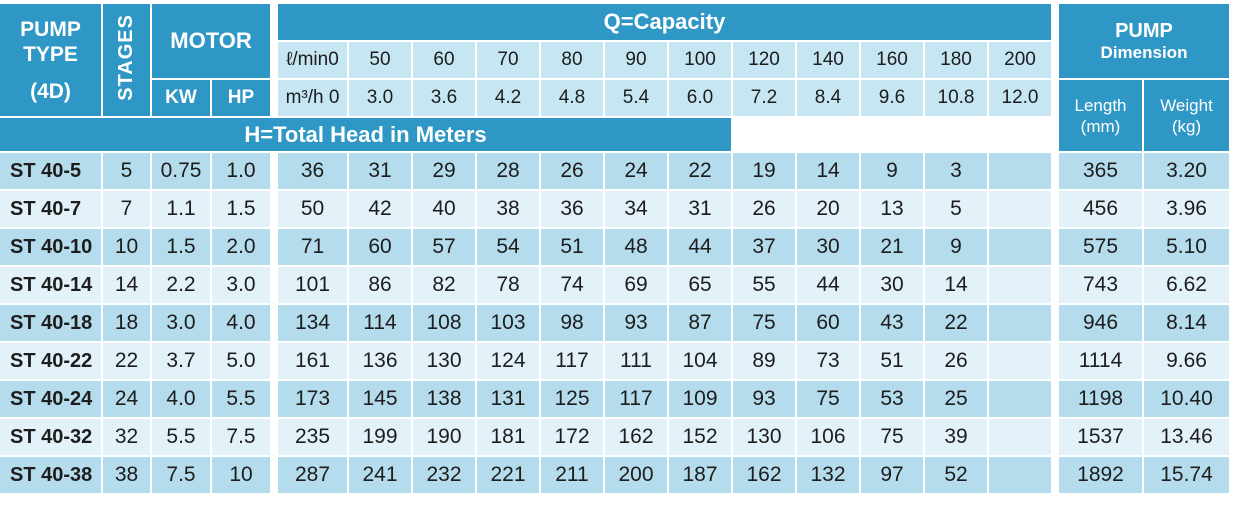  What do you see at coordinates (307, 59) in the screenshot?
I see `lmin-unit-label: ℓ/min` at bounding box center [307, 59].